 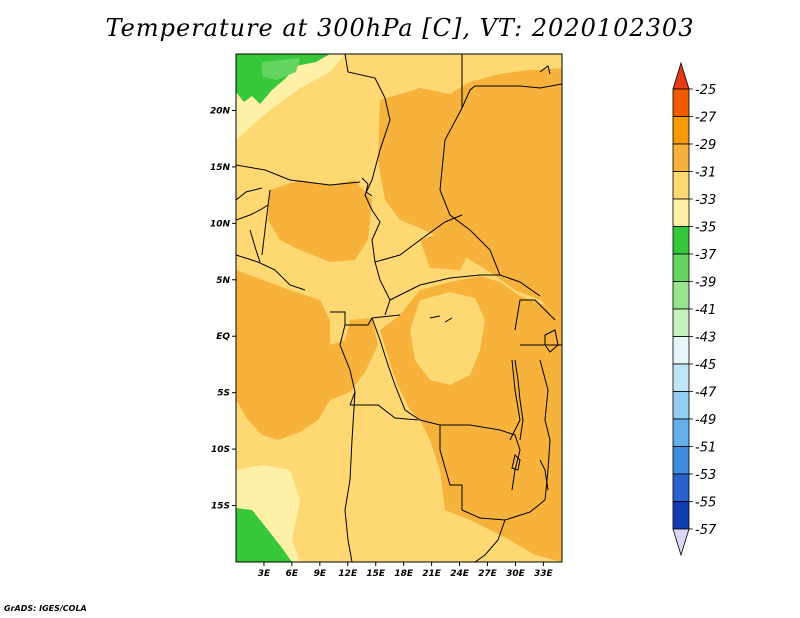 What do you see at coordinates (223, 309) in the screenshot?
I see `latitude-axis: 20N 15N 10N 5N EQ 5S 10S 15S` at bounding box center [223, 309].